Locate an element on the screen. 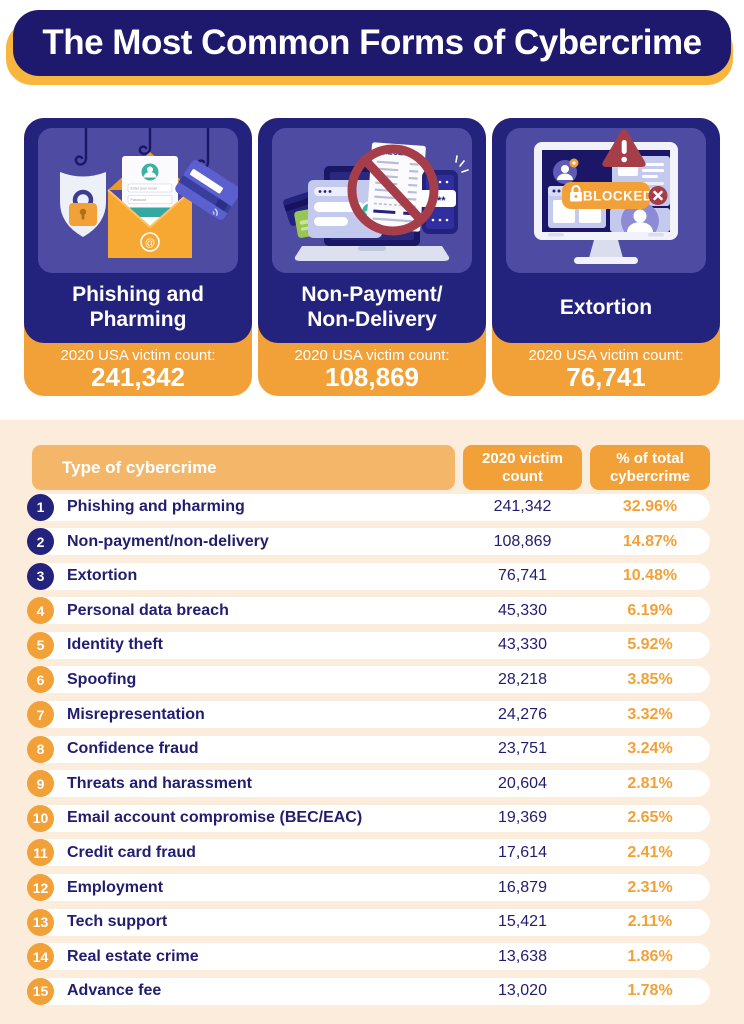 The image size is (744, 1024). page-title: The Most Common Forms of Cybercrime is located at coordinates (372, 42).